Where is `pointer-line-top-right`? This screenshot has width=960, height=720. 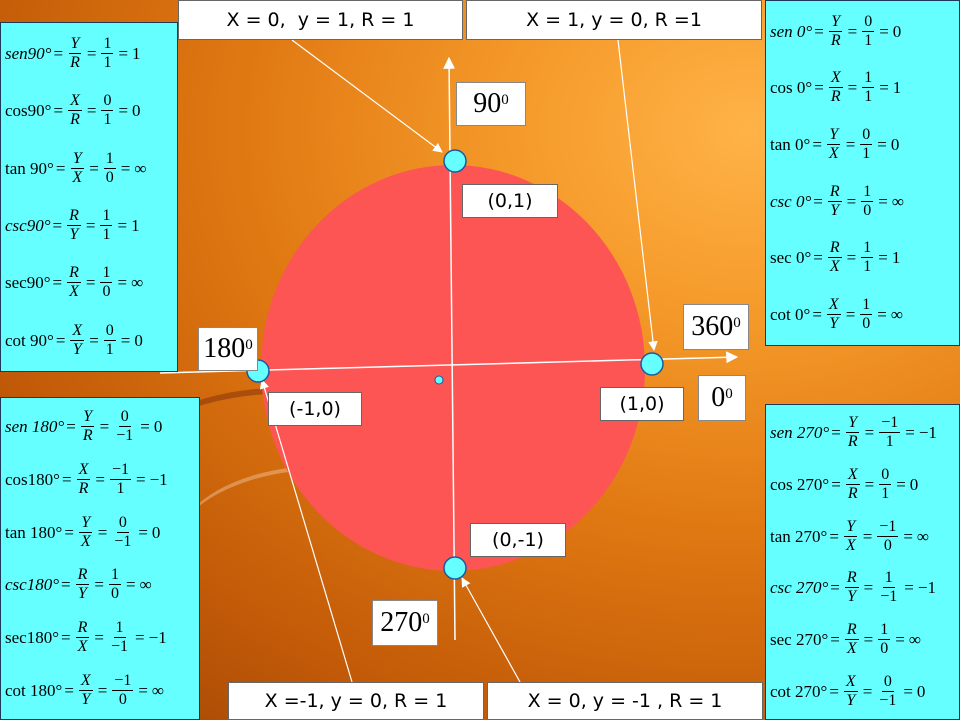
pointer-line-top-right is located at coordinates (637, 195).